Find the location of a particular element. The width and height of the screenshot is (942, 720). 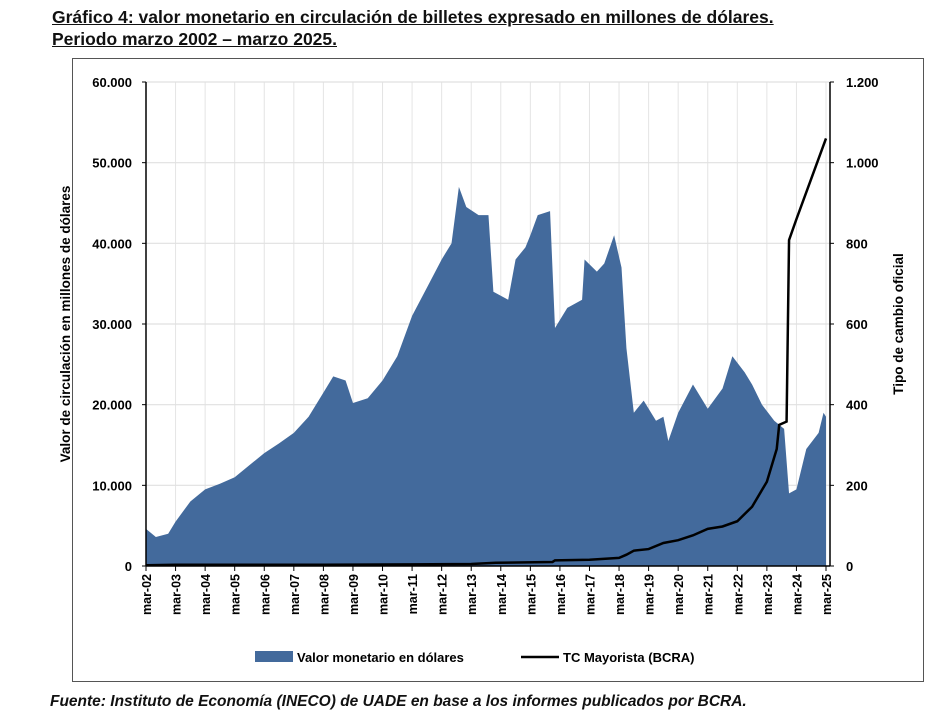

x-tick-label: mar-04 is located at coordinates (206, 594).